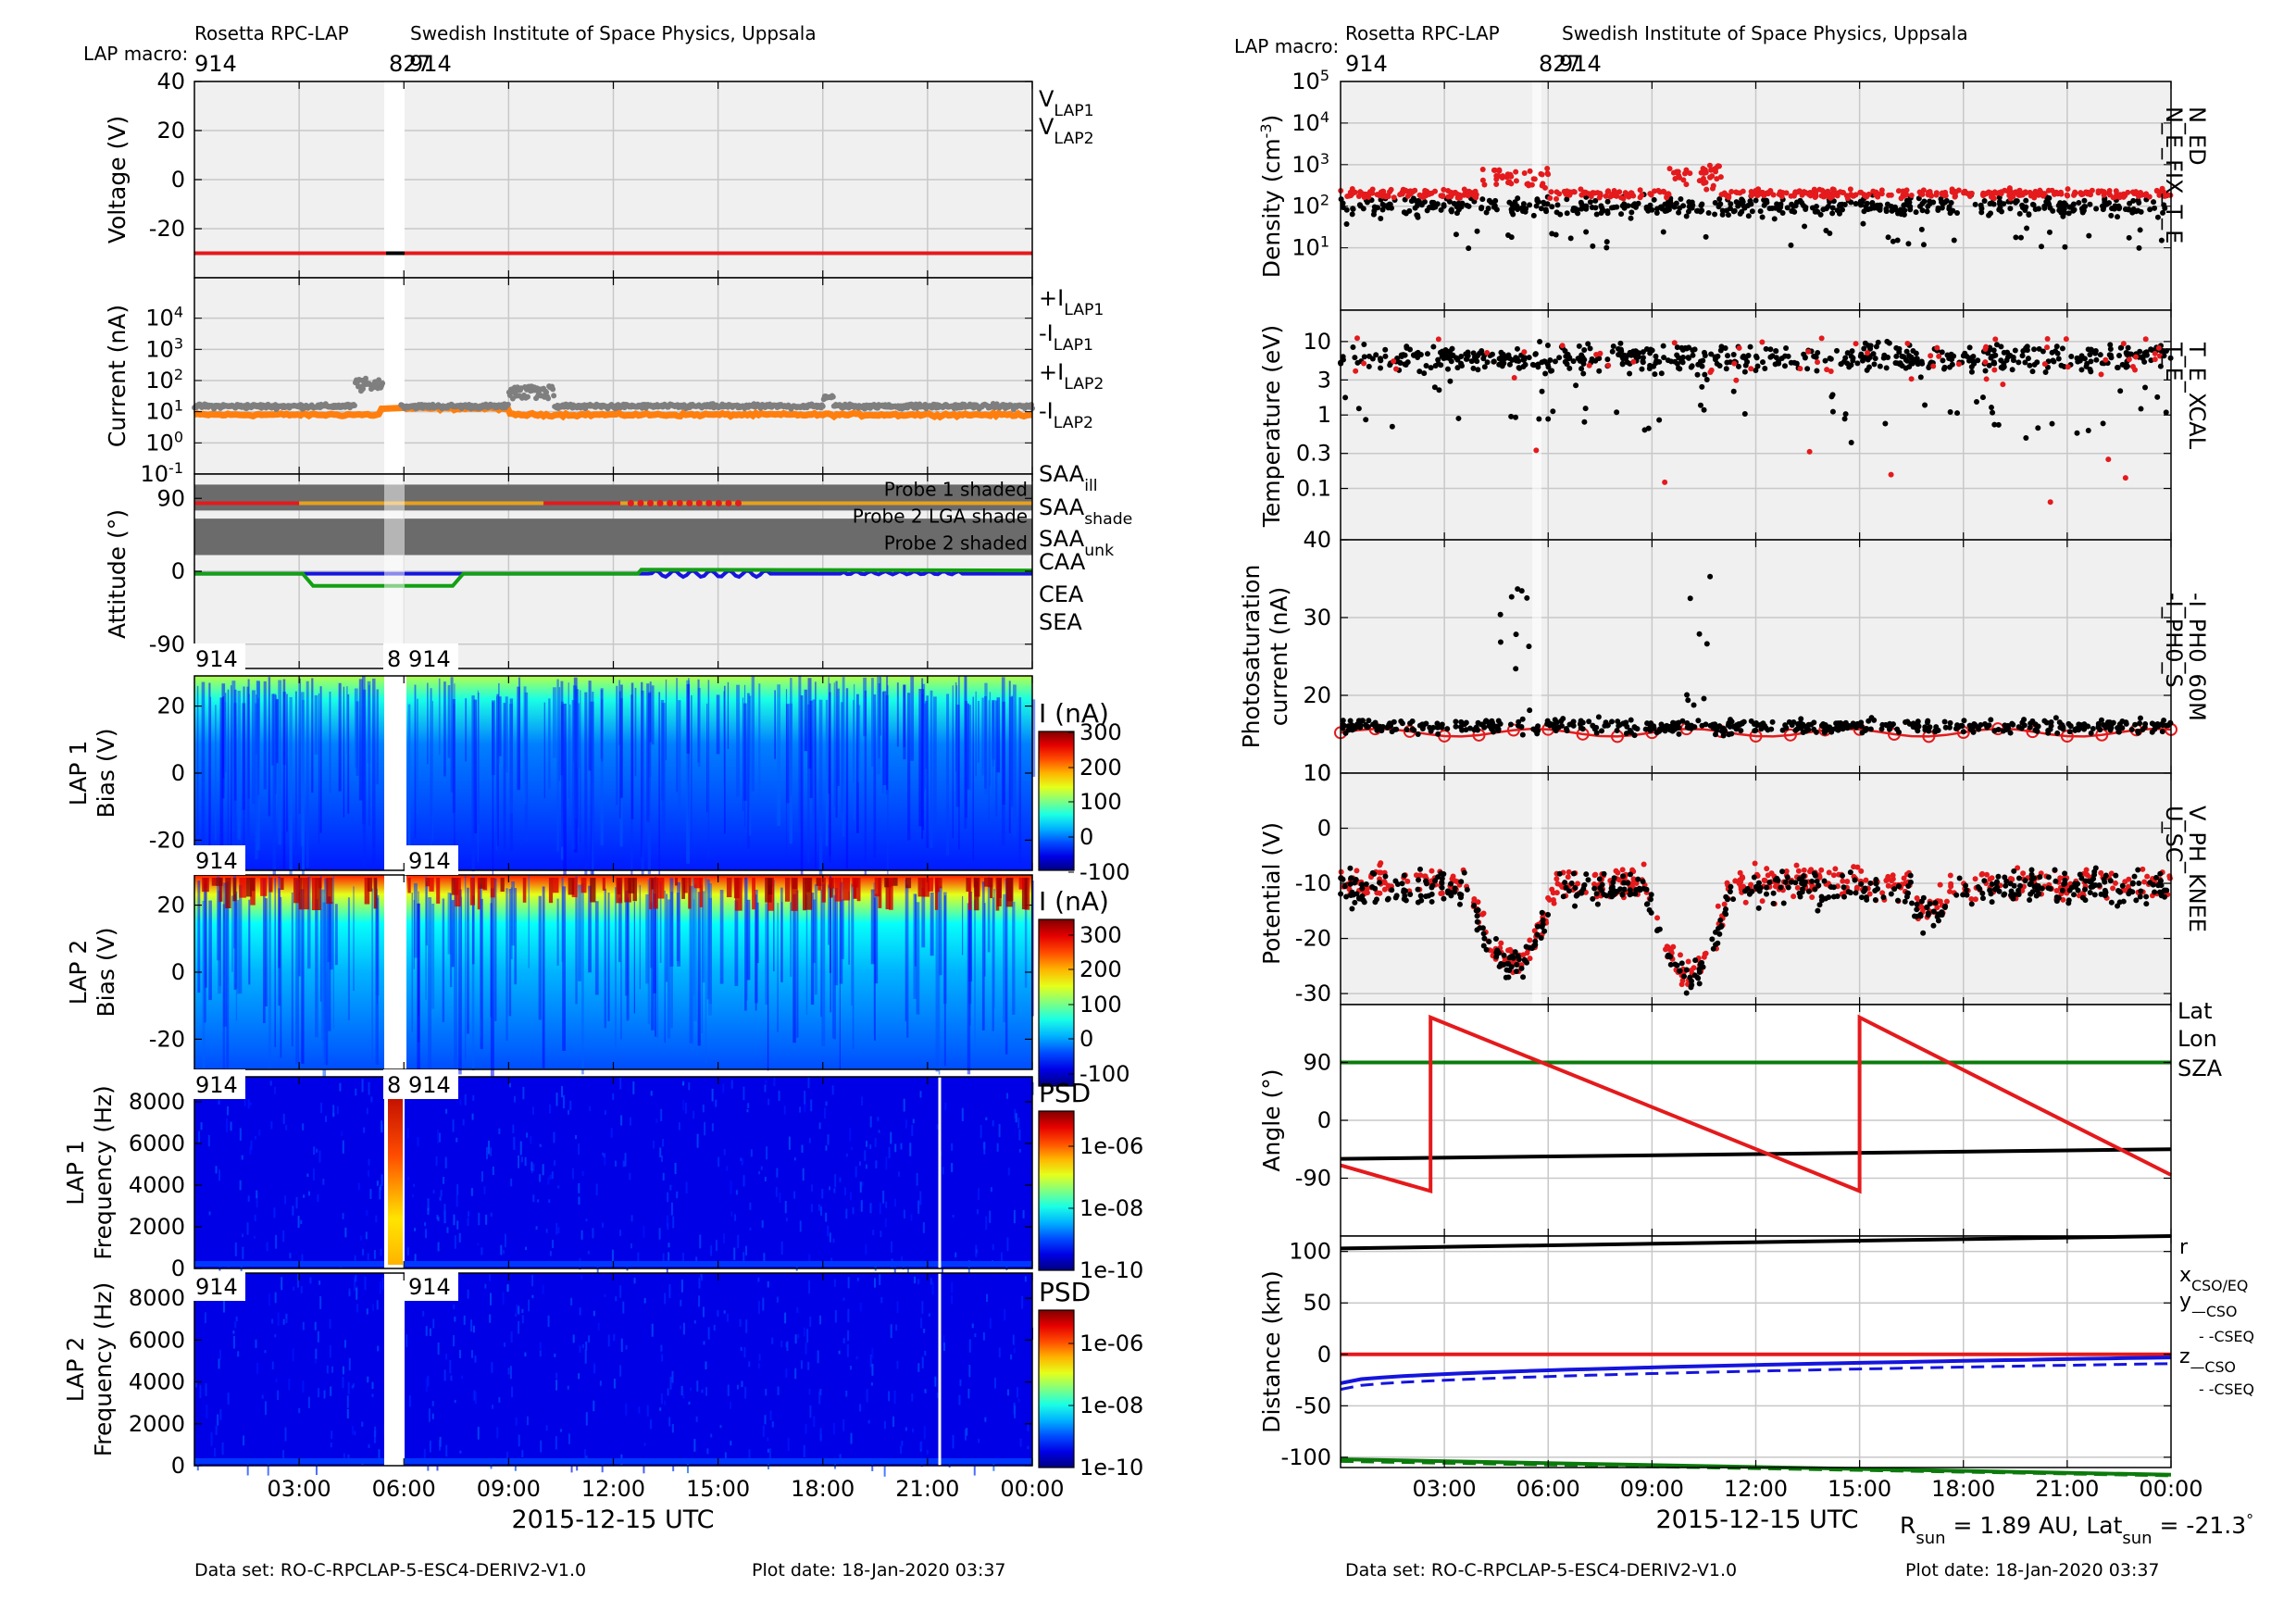 The width and height of the screenshot is (2296, 1624). Describe the element at coordinates (1085, 511) in the screenshot. I see `legend-att-1: SAAshade` at that location.